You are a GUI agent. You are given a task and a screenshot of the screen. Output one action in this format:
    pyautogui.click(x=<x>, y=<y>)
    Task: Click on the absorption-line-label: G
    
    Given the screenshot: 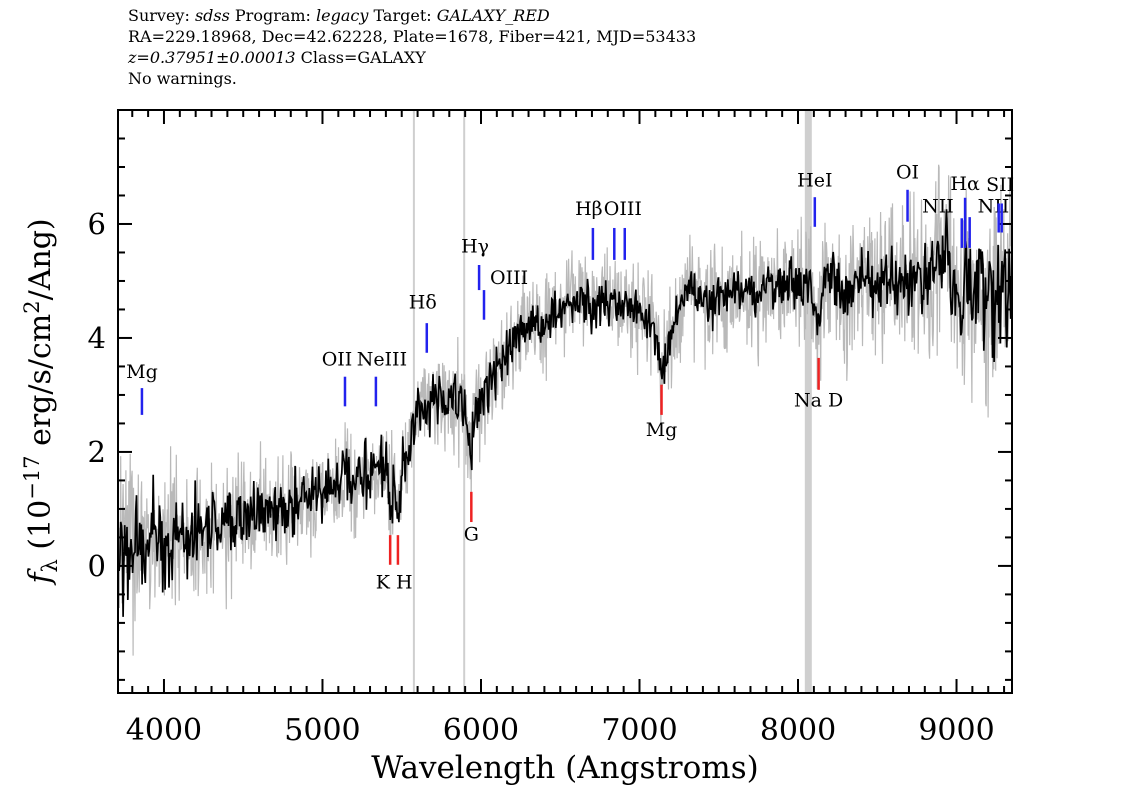 What is the action you would take?
    pyautogui.click(x=471, y=534)
    